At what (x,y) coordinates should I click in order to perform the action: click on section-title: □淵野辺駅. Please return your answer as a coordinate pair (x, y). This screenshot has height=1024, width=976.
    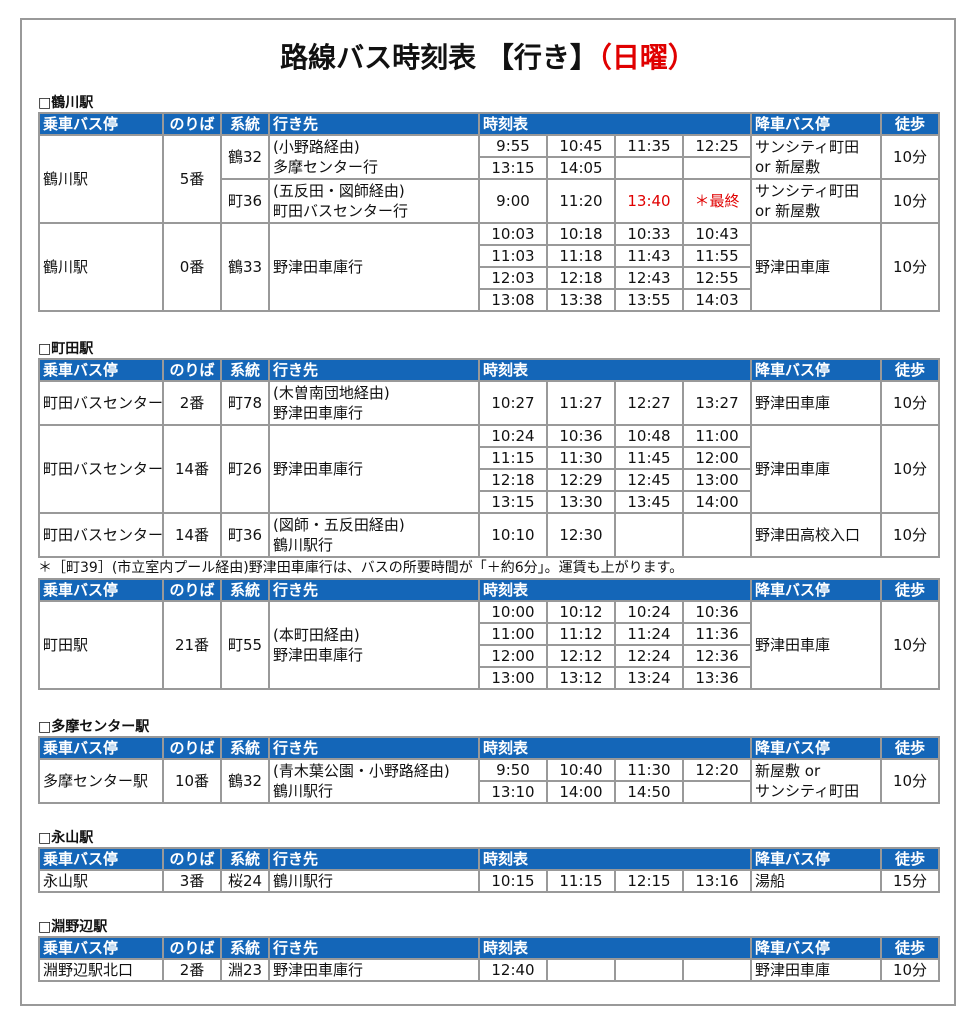
    Looking at the image, I should click on (73, 927).